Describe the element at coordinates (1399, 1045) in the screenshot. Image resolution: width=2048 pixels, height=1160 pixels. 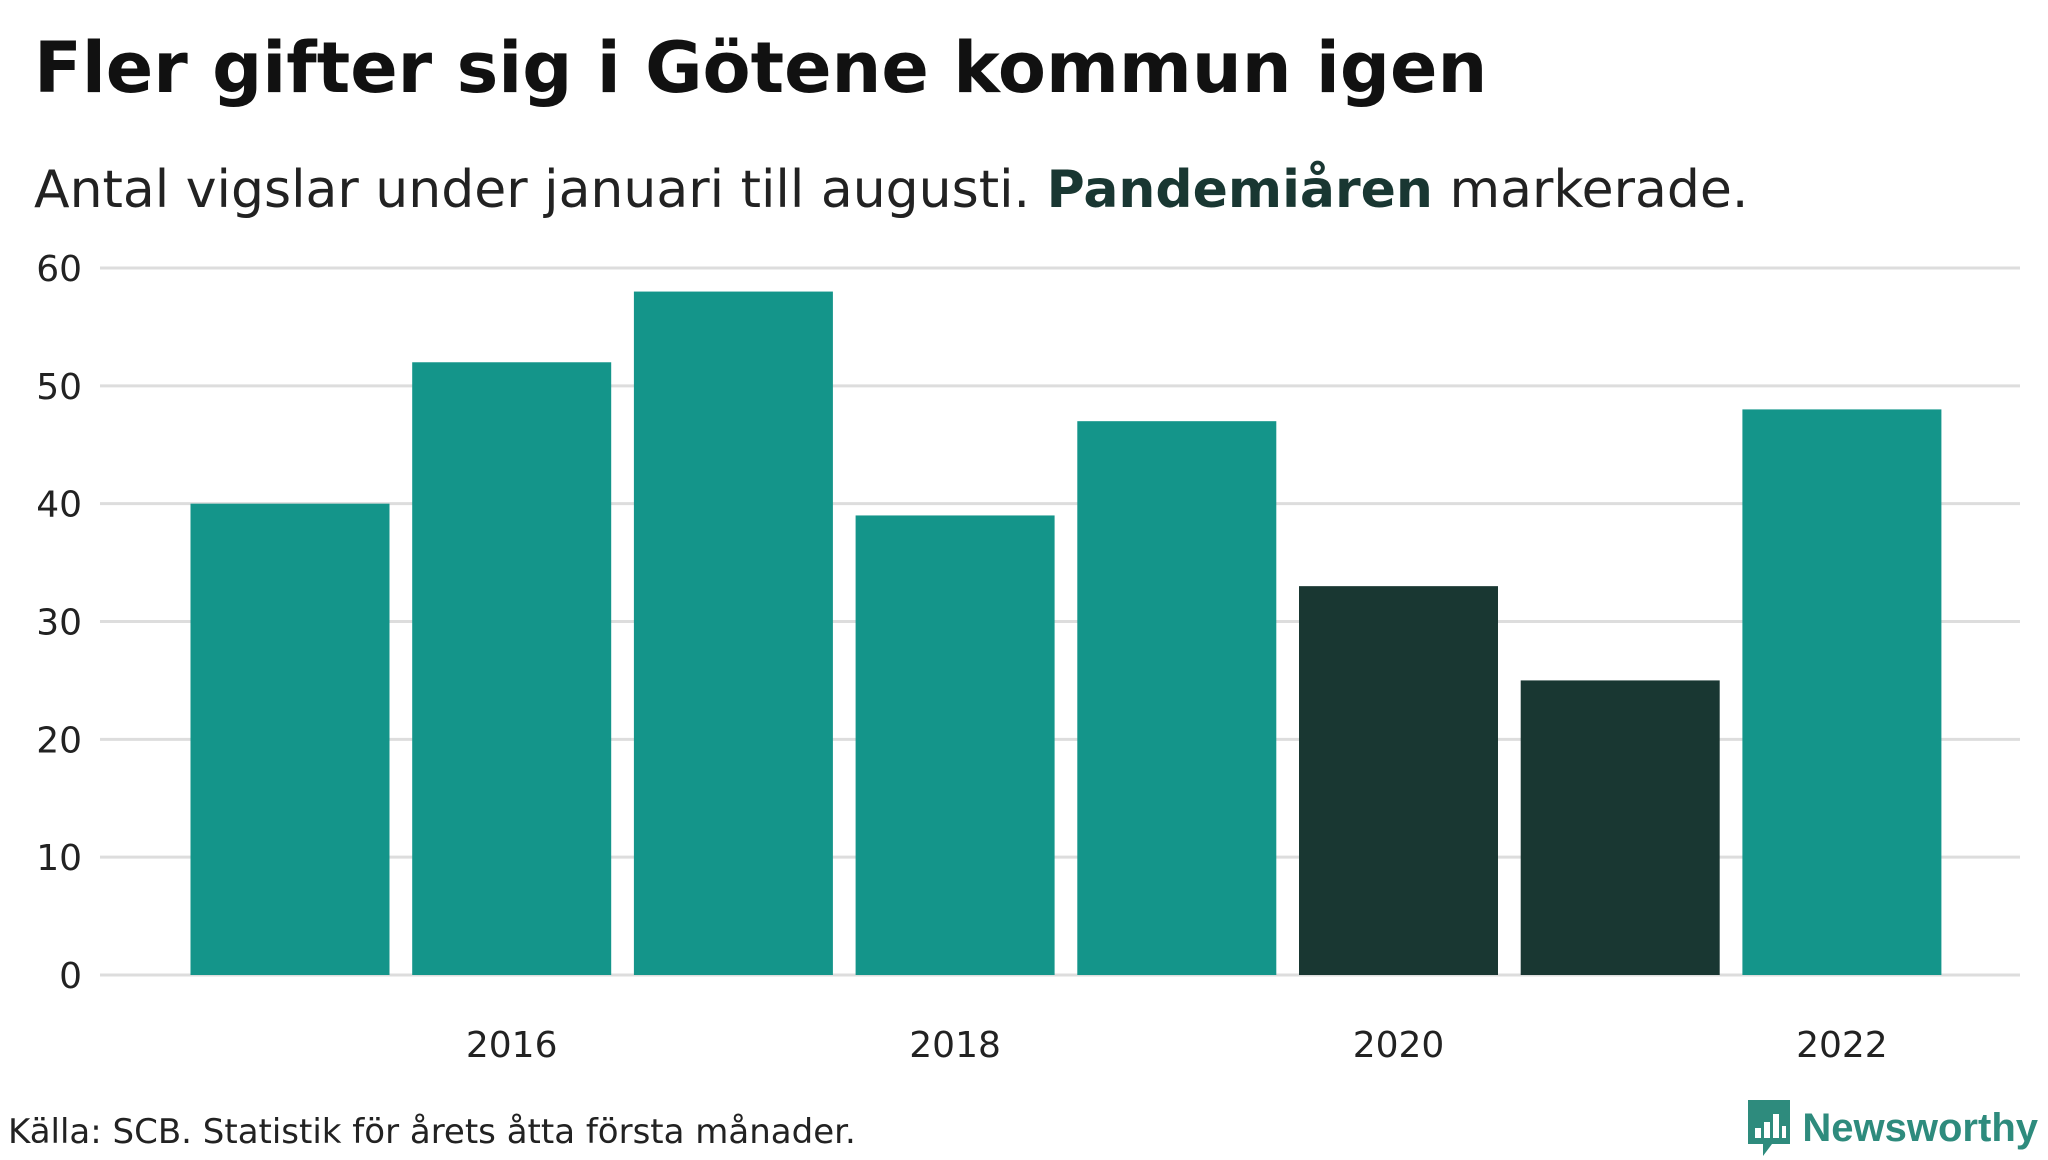
I see `x-tick-label: 2020` at that location.